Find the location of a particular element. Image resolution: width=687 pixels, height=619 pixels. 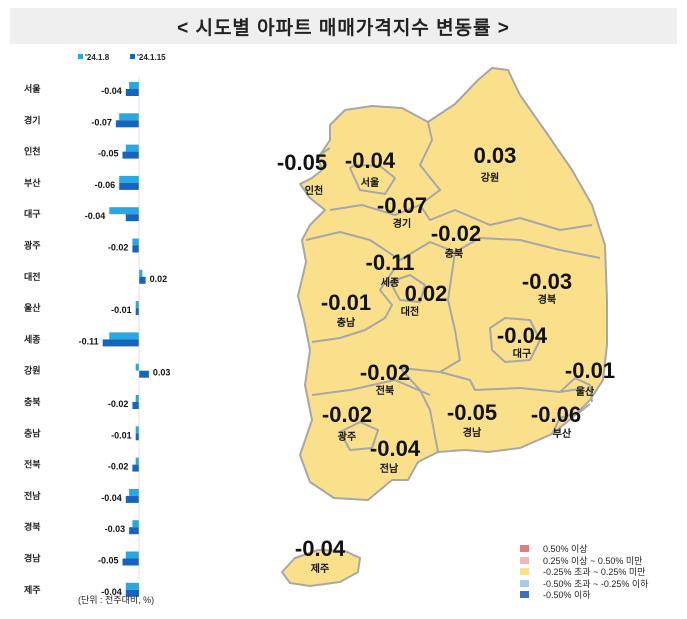

title-bar: < 시도별 아파트 매매가격지수 변동률 > is located at coordinates (343, 26).